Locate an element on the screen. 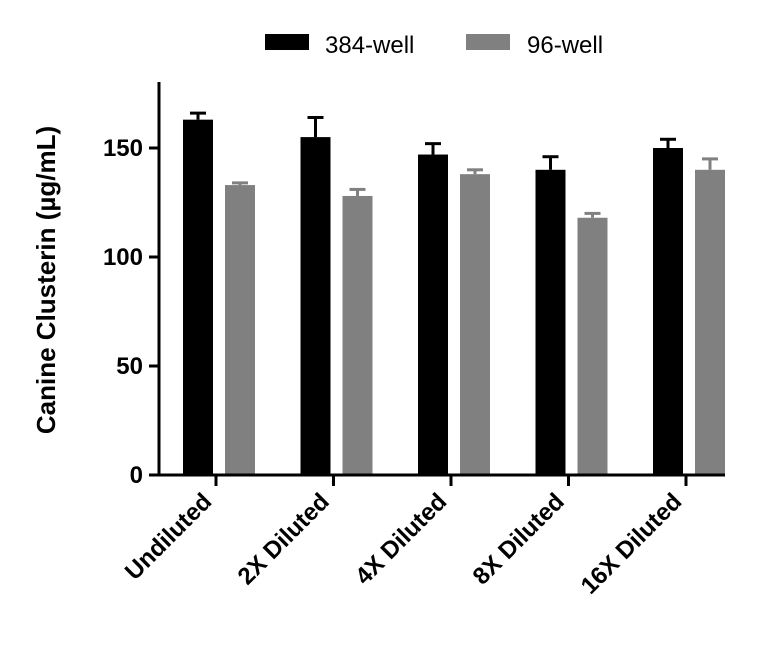 This screenshot has width=768, height=657. y-tick-label: 150 is located at coordinates (123, 148).